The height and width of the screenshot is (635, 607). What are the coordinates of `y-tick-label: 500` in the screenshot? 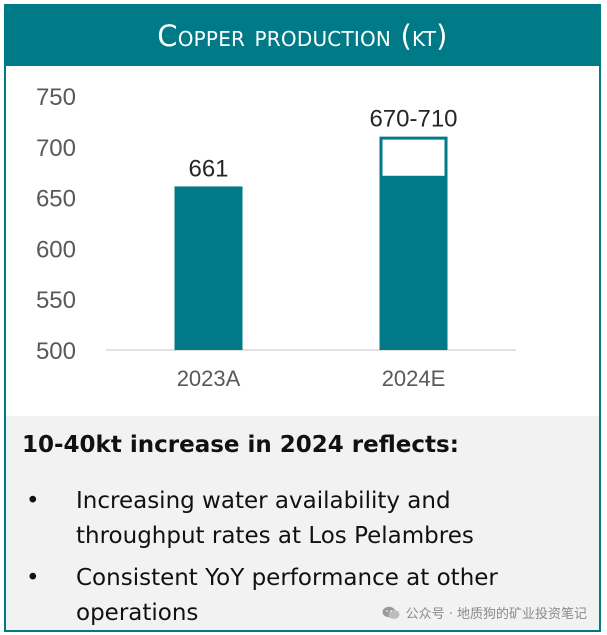 It's located at (56, 351).